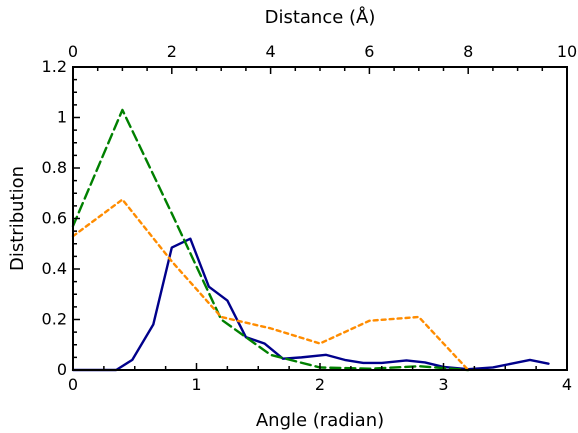 Image resolution: width=578 pixels, height=433 pixels. What do you see at coordinates (54, 167) in the screenshot?
I see `y-tick-label: 0.8` at bounding box center [54, 167].